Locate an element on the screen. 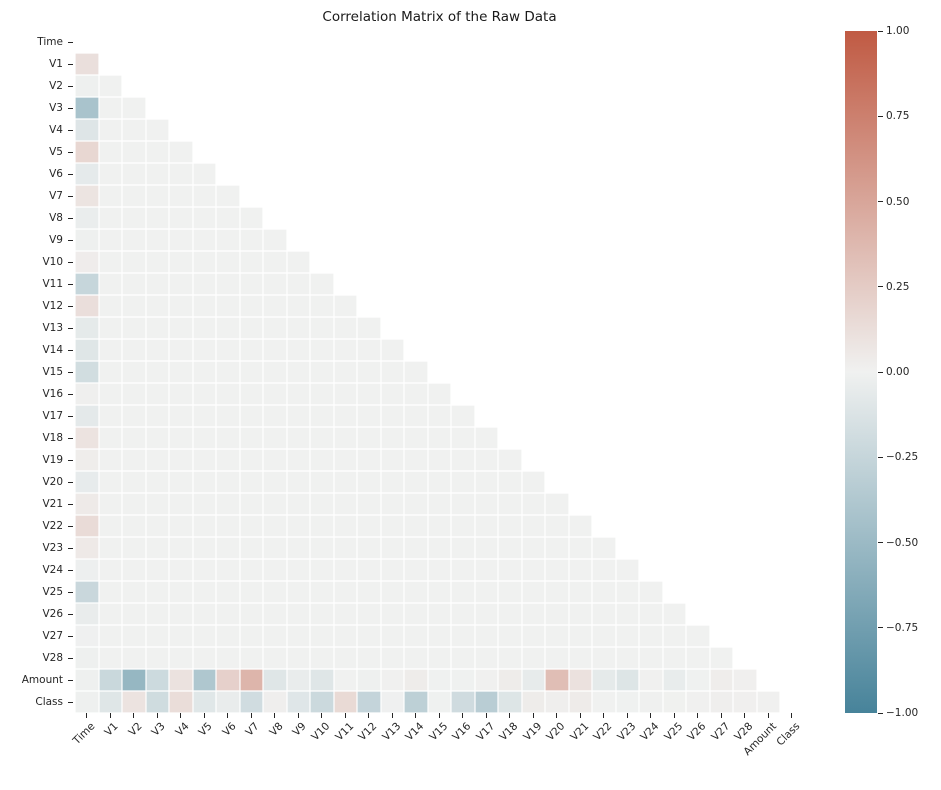  y-tick-label: V20 is located at coordinates (52, 482).